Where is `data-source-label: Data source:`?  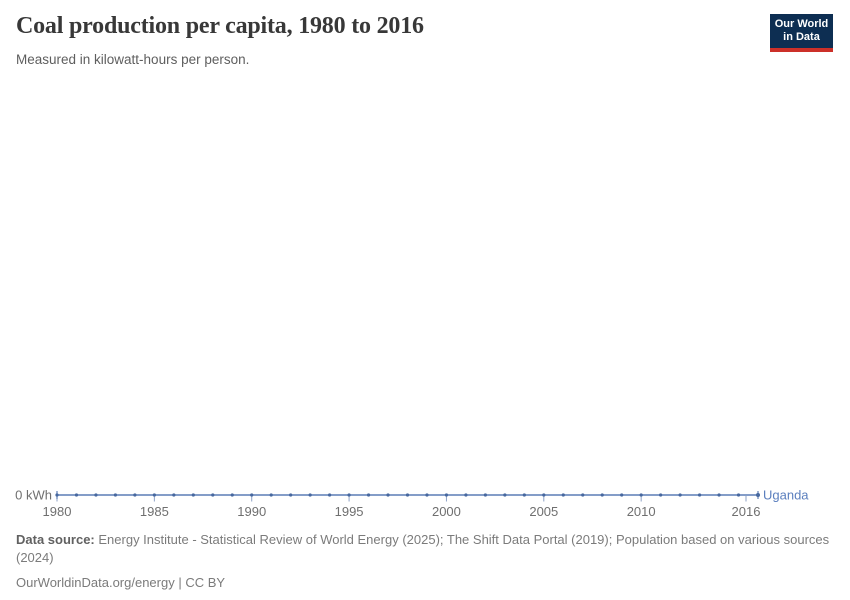
data-source-label: Data source: is located at coordinates (55, 539).